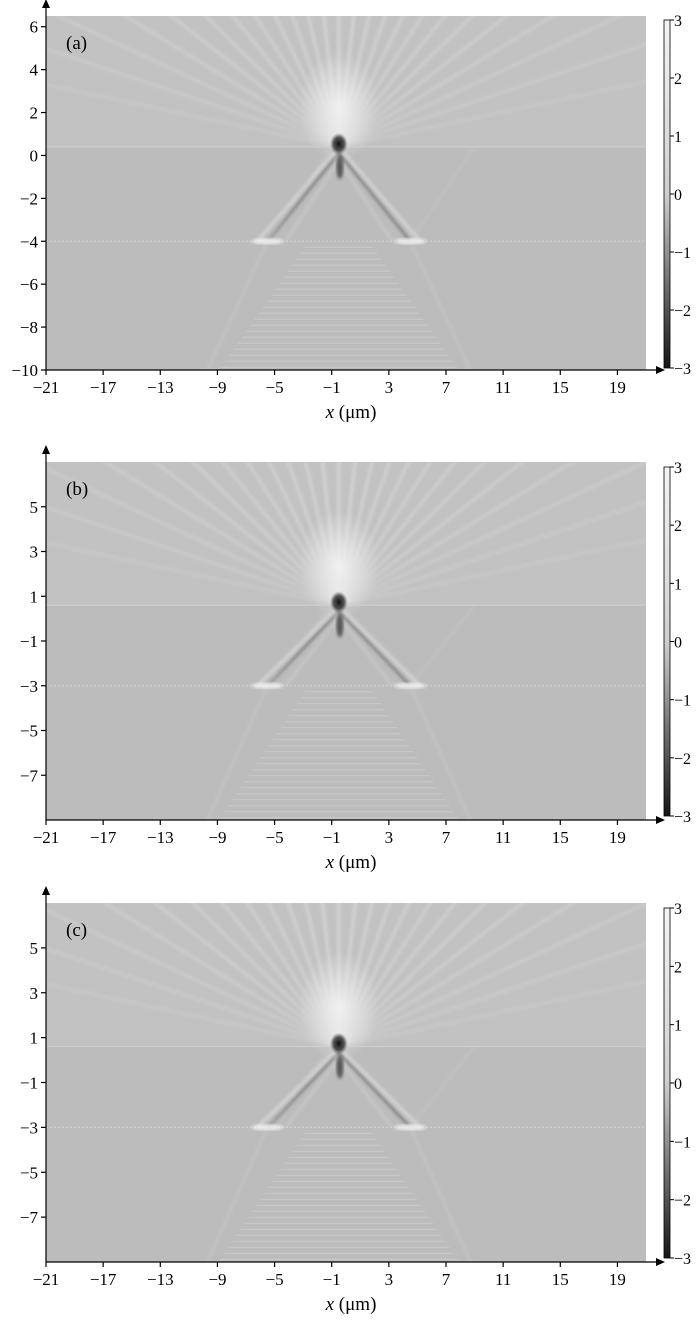 The height and width of the screenshot is (1328, 700). Describe the element at coordinates (389, 387) in the screenshot. I see `x-tick-label: 3` at that location.